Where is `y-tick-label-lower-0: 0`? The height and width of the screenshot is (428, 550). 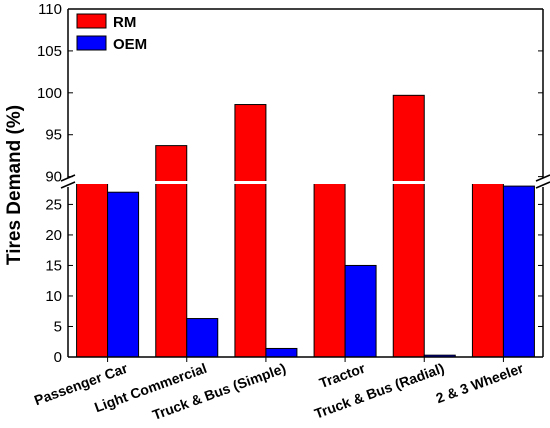 y-tick-label-lower-0: 0 is located at coordinates (58, 357).